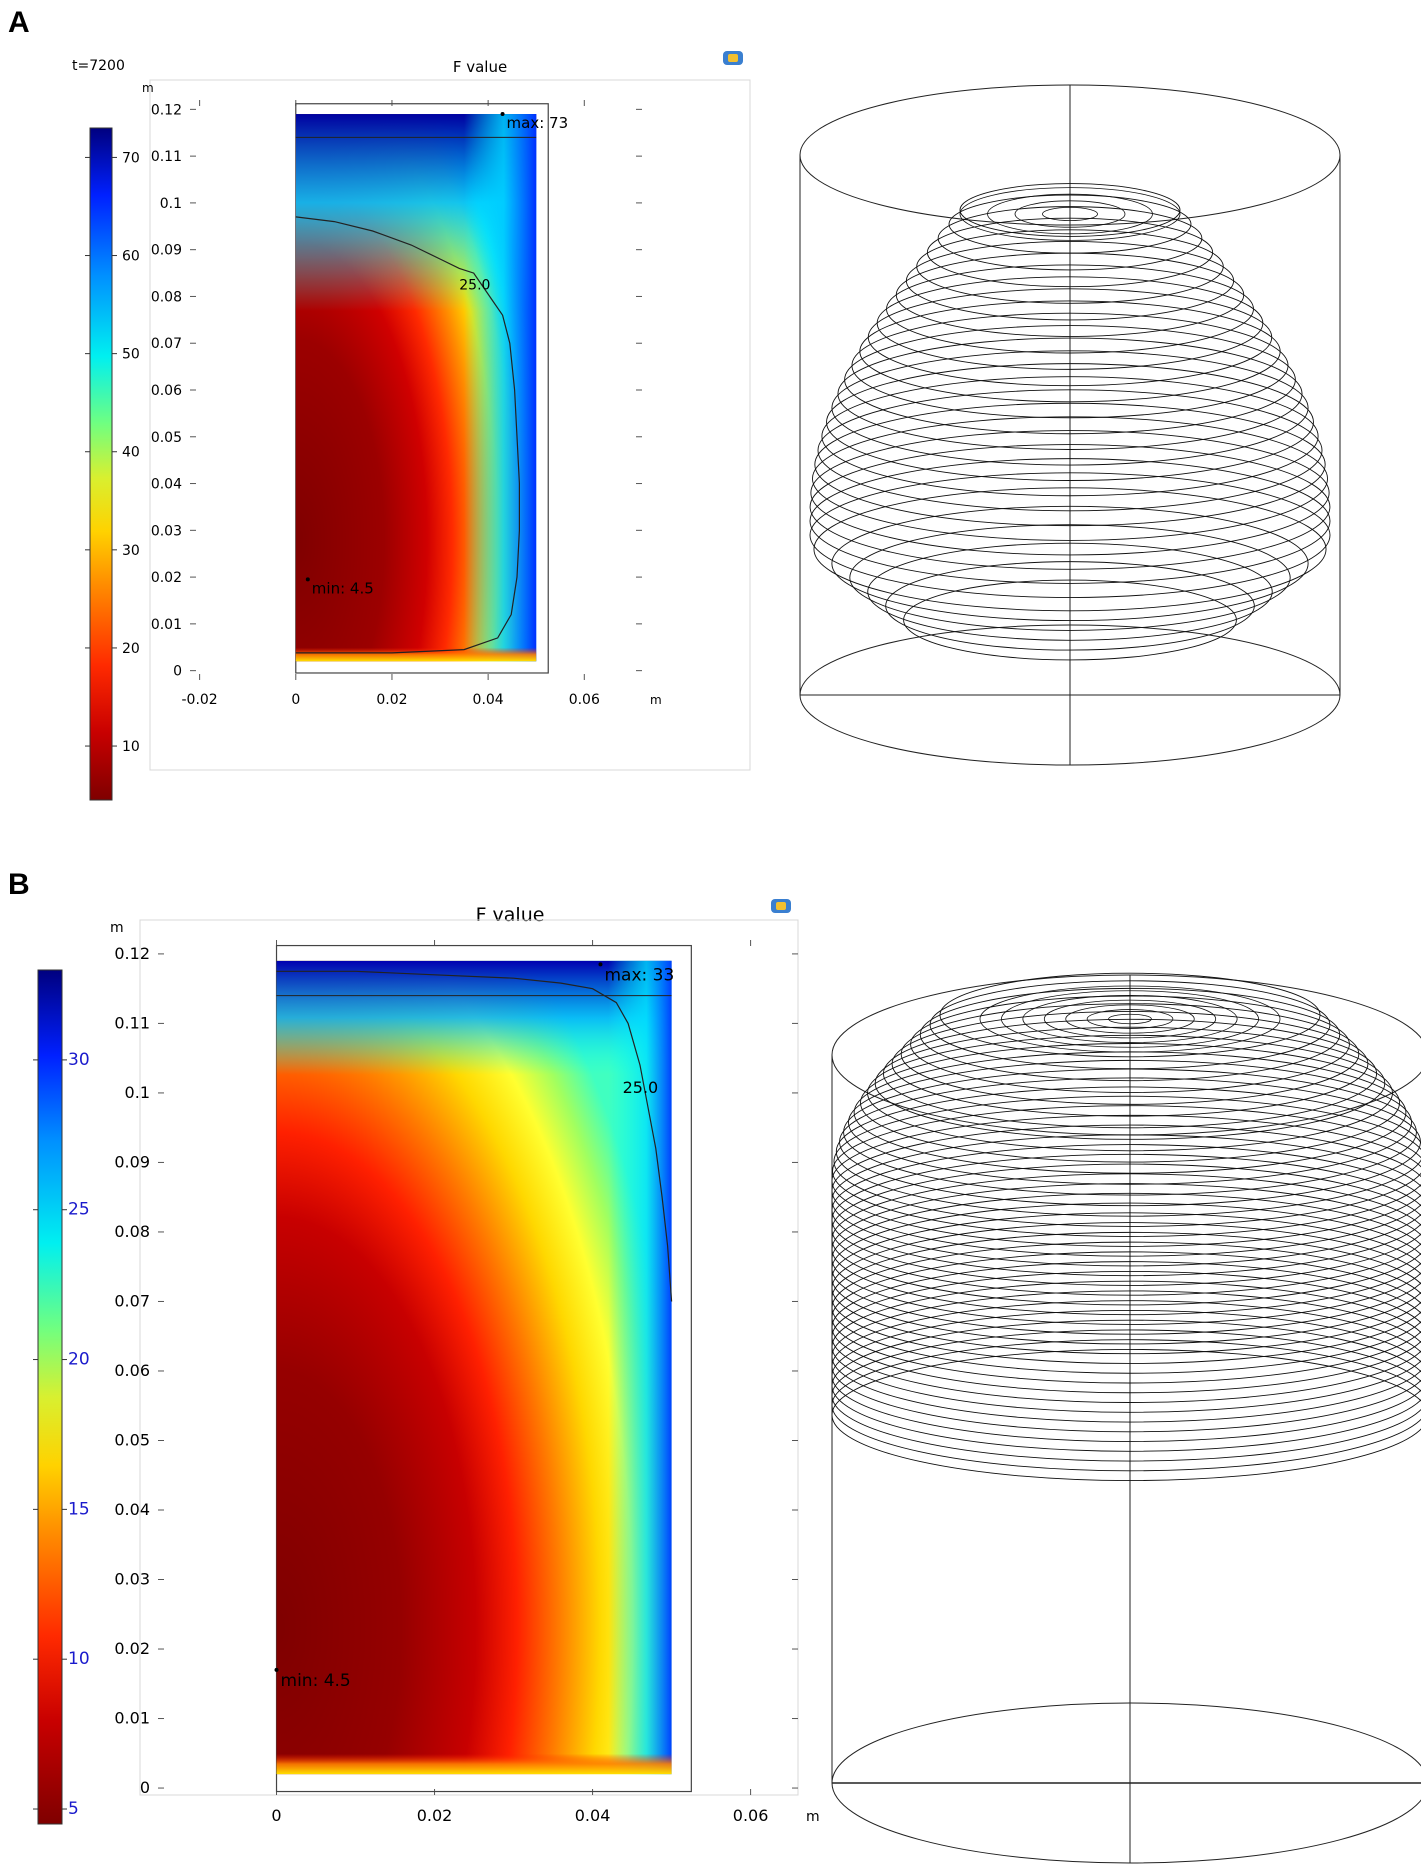 The height and width of the screenshot is (1871, 1421). I want to click on x-tick-label: 0.04, so click(593, 1815).